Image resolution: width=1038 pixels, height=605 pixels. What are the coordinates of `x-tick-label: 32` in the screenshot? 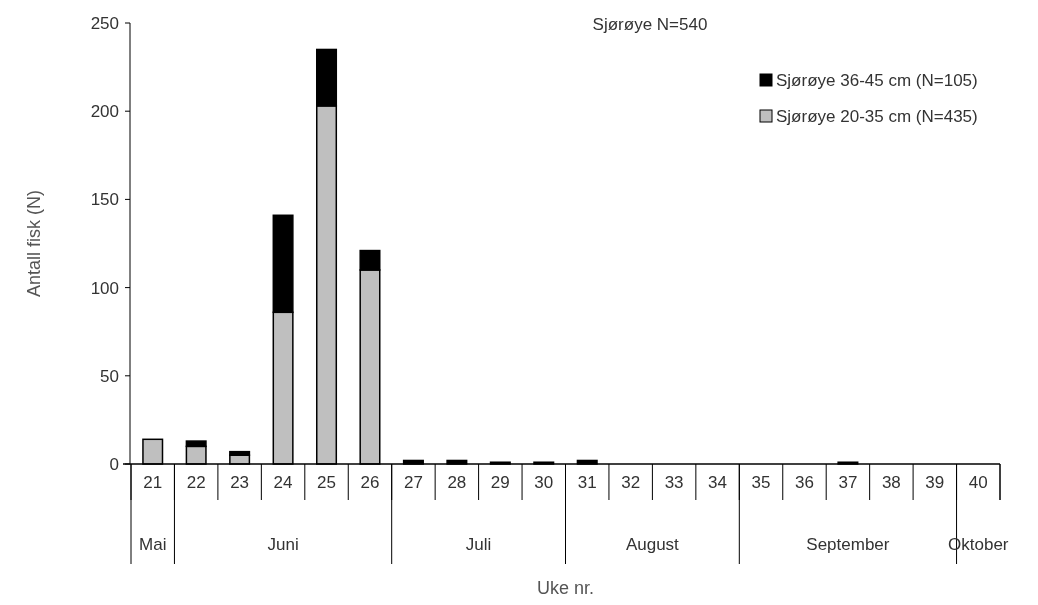 It's located at (631, 482).